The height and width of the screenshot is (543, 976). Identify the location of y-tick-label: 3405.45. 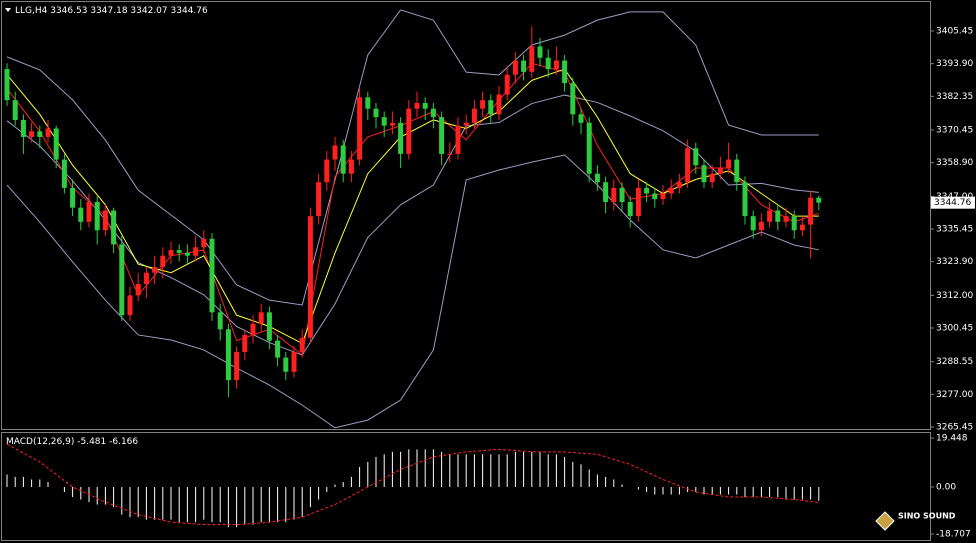
(954, 32).